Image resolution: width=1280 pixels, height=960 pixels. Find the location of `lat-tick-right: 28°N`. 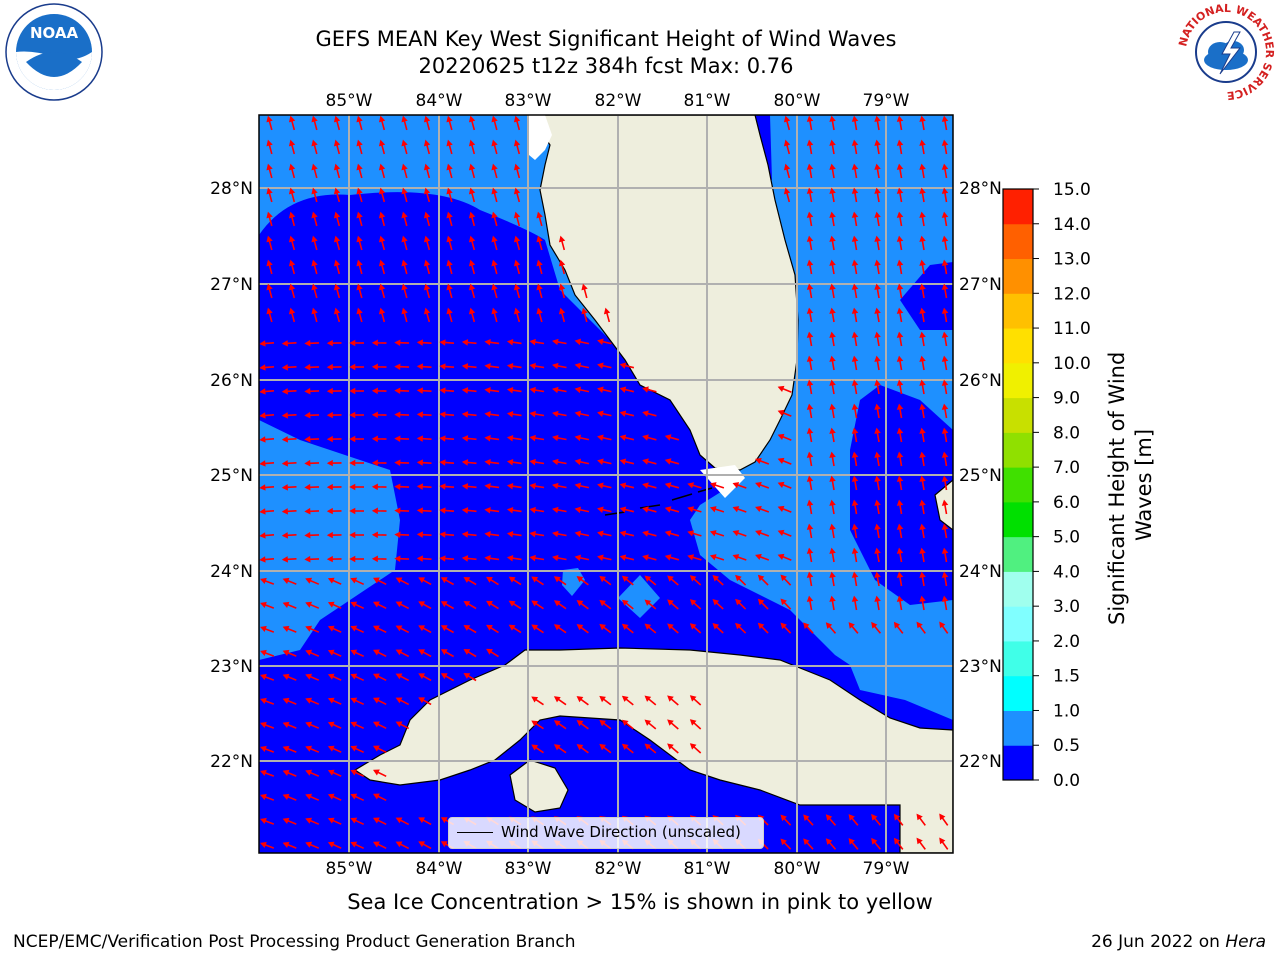

lat-tick-right: 28°N is located at coordinates (980, 189).